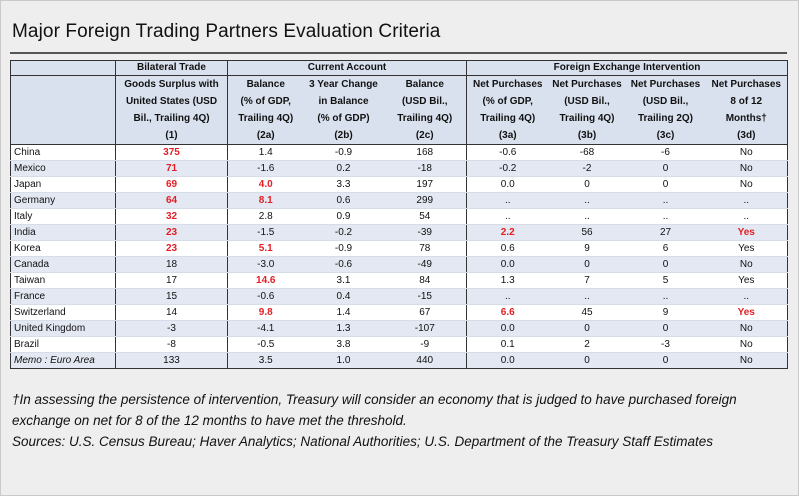 The width and height of the screenshot is (799, 496). What do you see at coordinates (63, 248) in the screenshot?
I see `country-name: Korea` at bounding box center [63, 248].